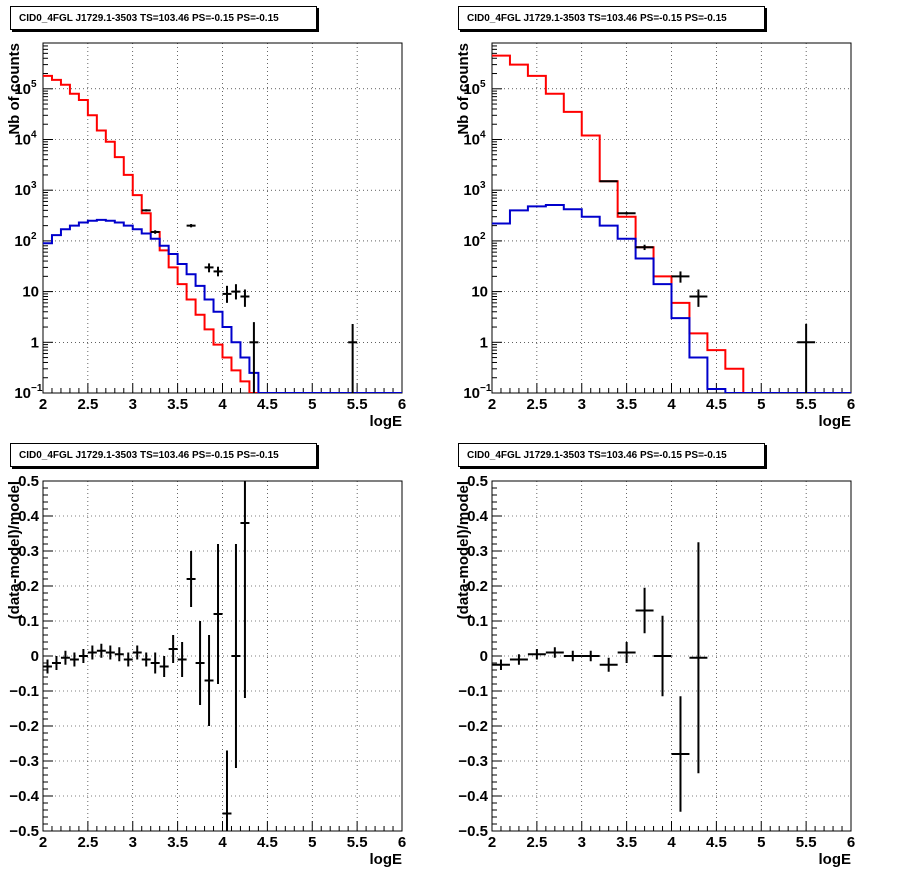  What do you see at coordinates (222, 233) in the screenshot?
I see `plot-area` at bounding box center [222, 233].